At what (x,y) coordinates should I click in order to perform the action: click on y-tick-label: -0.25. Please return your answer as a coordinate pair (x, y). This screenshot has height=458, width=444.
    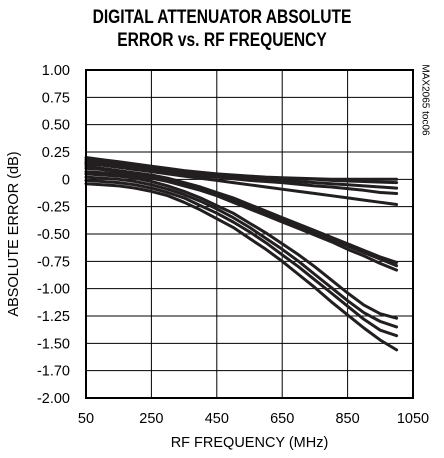
    Looking at the image, I should click on (53, 208).